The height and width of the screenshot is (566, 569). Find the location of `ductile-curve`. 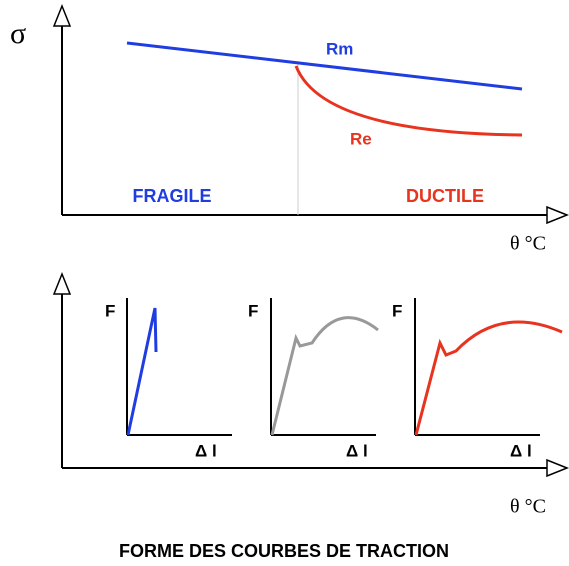

ductile-curve is located at coordinates (488, 378).